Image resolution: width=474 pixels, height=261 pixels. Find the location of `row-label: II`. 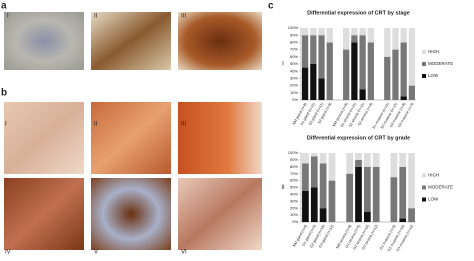

row-label: II is located at coordinates (283, 188).